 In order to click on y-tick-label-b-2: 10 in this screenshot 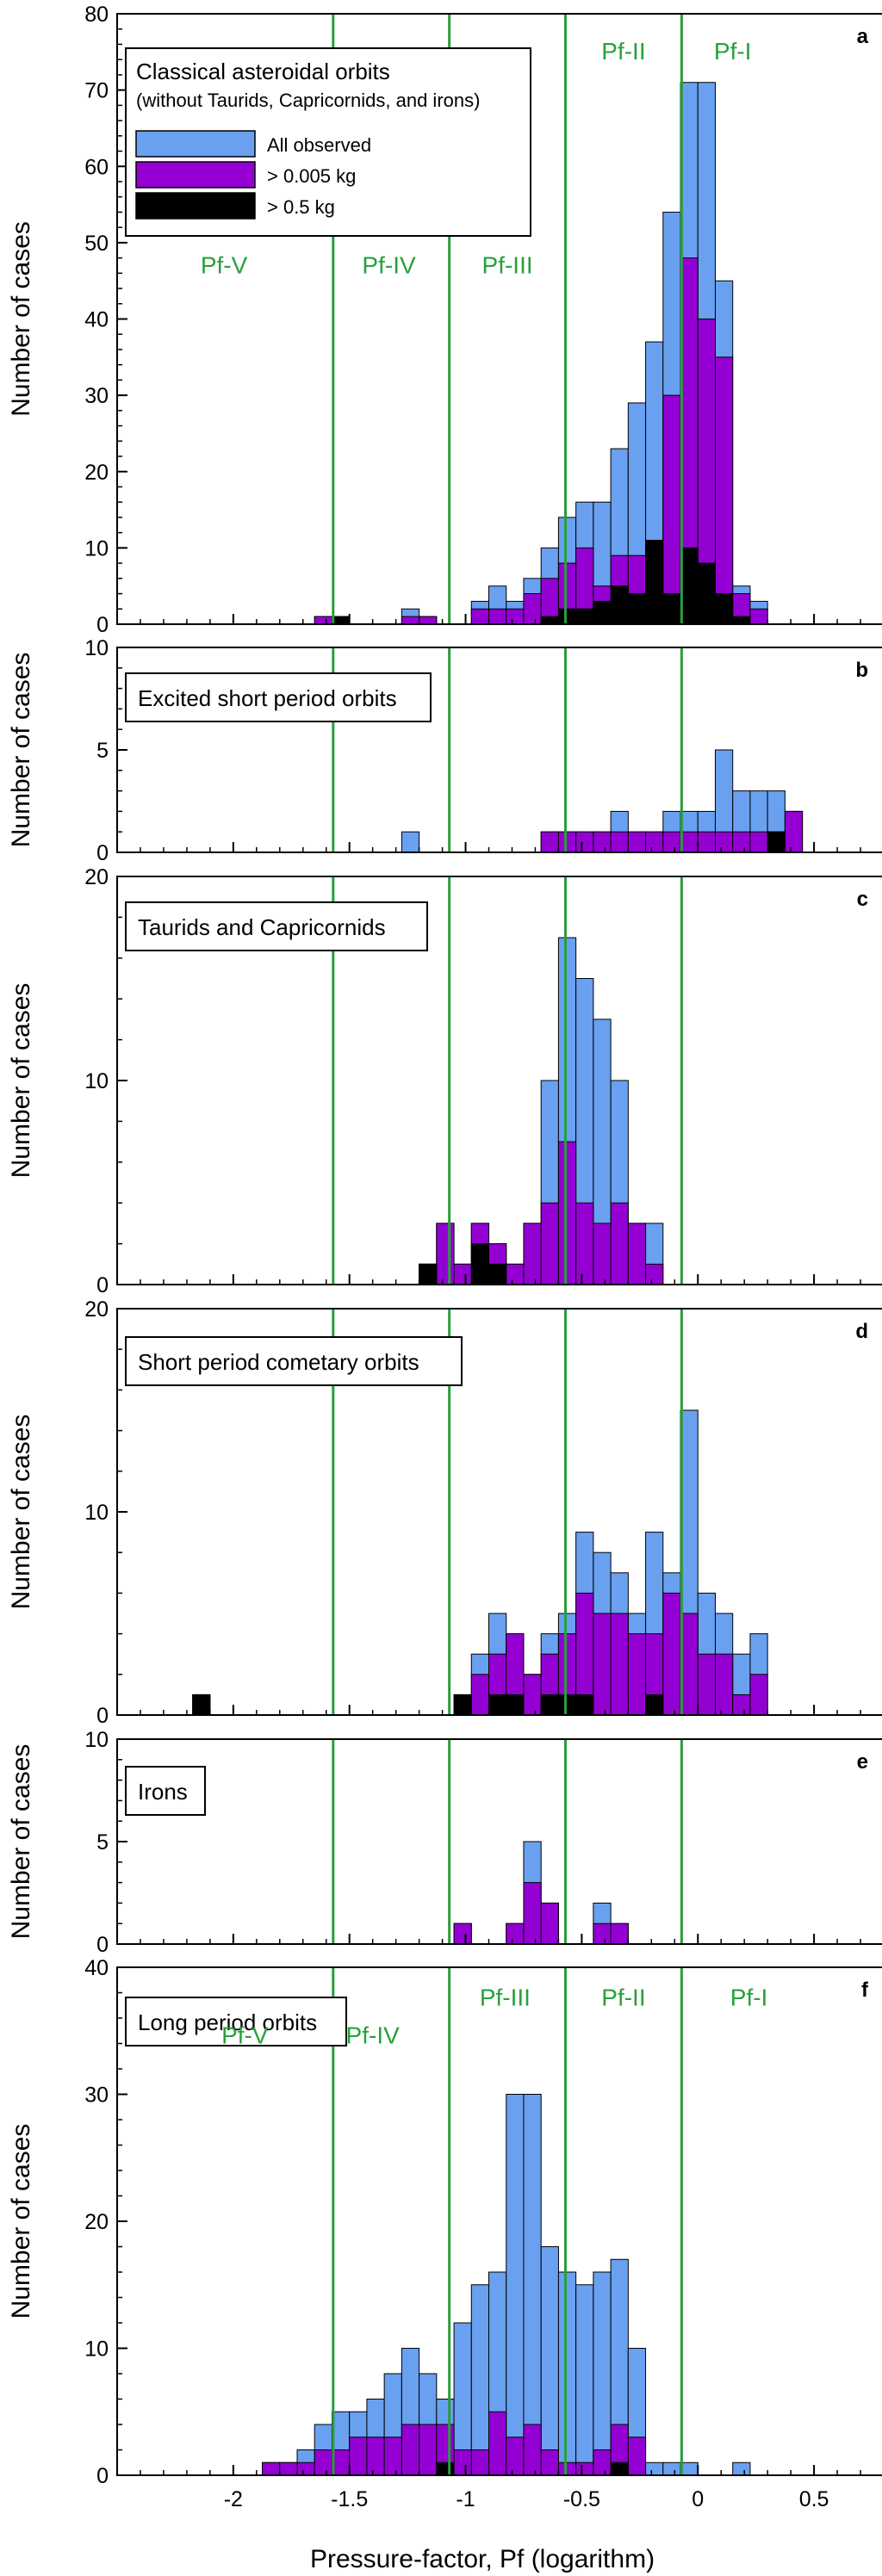, I will do `click(96, 648)`.